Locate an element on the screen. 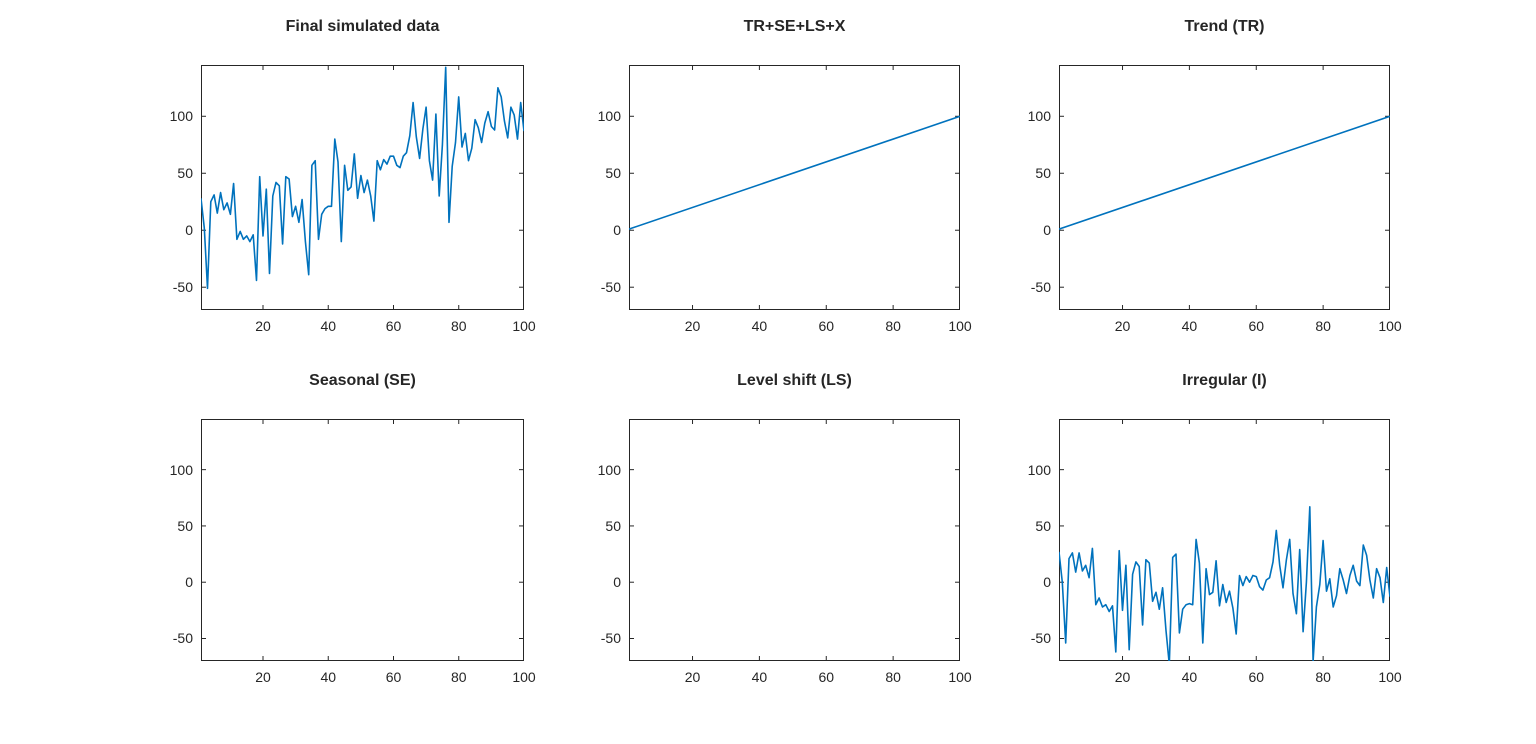 The width and height of the screenshot is (1536, 744). plot-title: TR+SE+LS+X is located at coordinates (794, 26).